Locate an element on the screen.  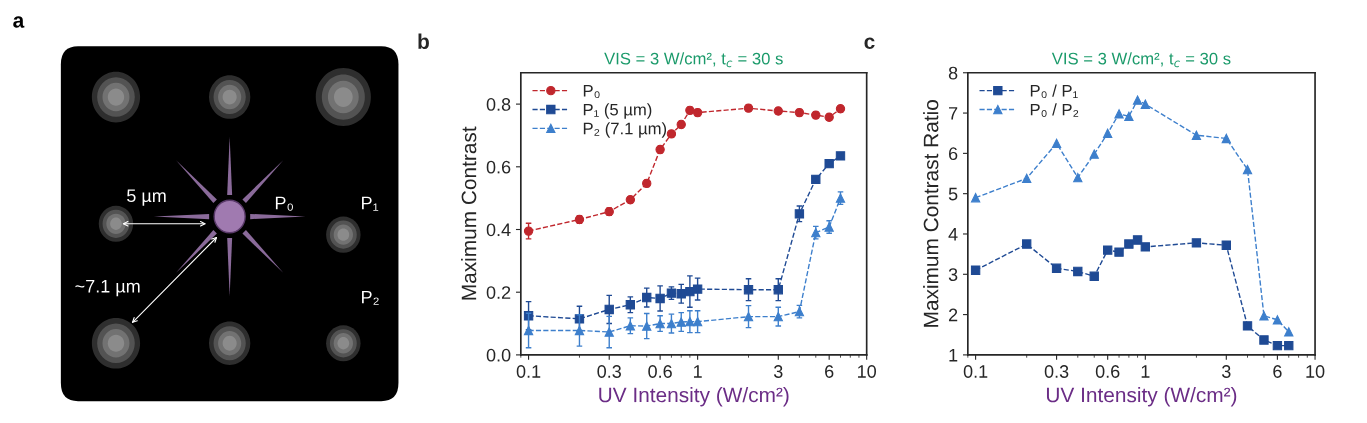
text: 5 µm is located at coordinates (146, 197).